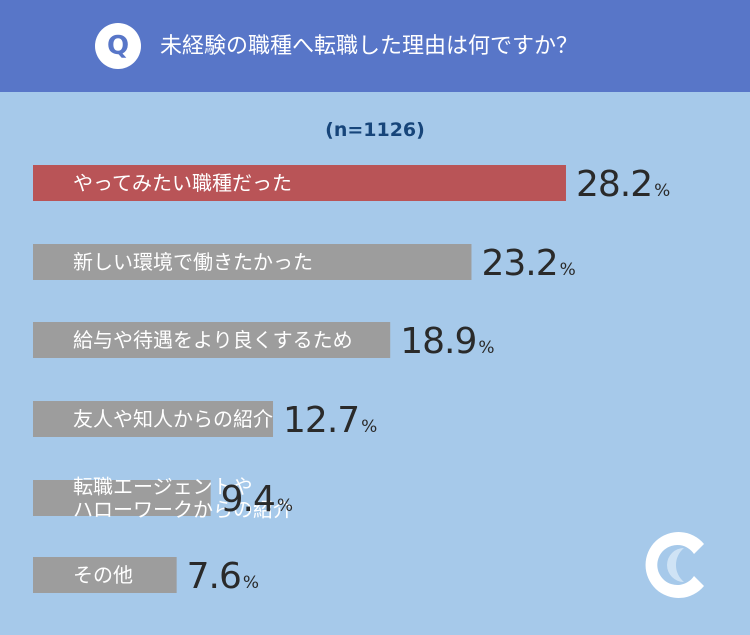 This screenshot has width=750, height=635. I want to click on bar-label: ハローワークからの紹介, so click(183, 510).